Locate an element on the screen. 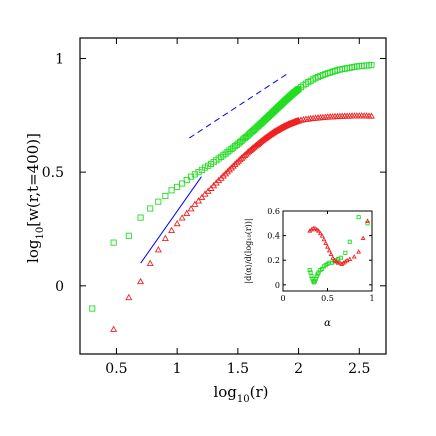  y-tick-label: 1 is located at coordinates (59, 59).